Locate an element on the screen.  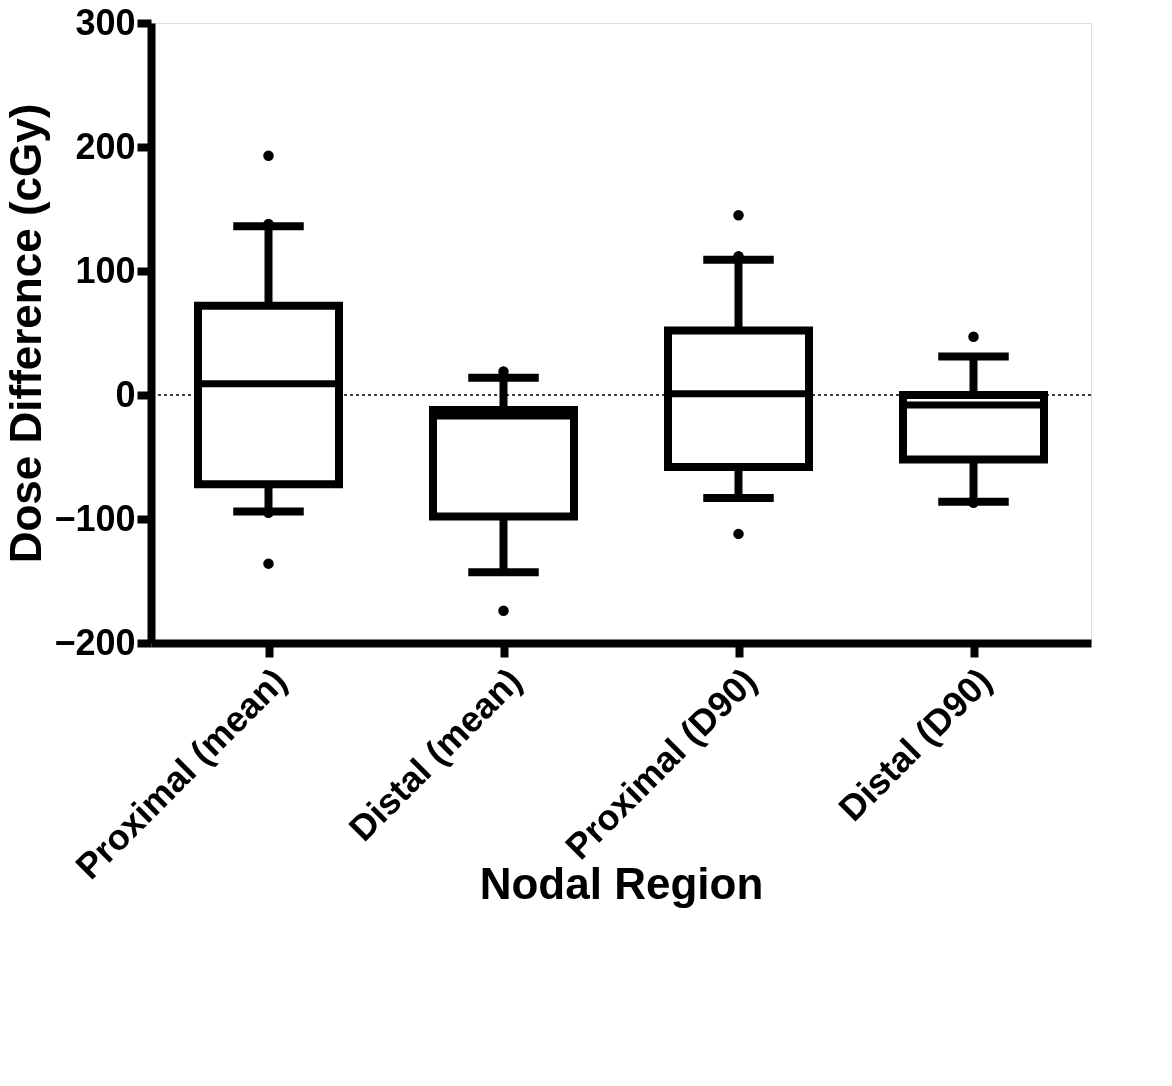
y-tick-label: −100 is located at coordinates (95, 518).